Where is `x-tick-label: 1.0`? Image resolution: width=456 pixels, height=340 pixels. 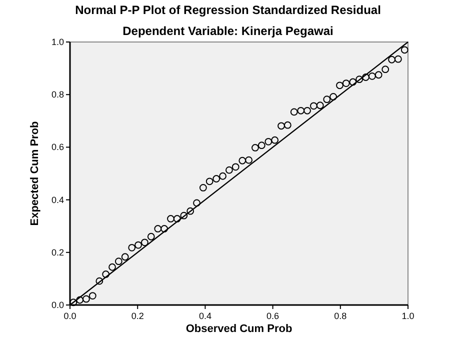 x-tick-label: 1.0 is located at coordinates (408, 316).